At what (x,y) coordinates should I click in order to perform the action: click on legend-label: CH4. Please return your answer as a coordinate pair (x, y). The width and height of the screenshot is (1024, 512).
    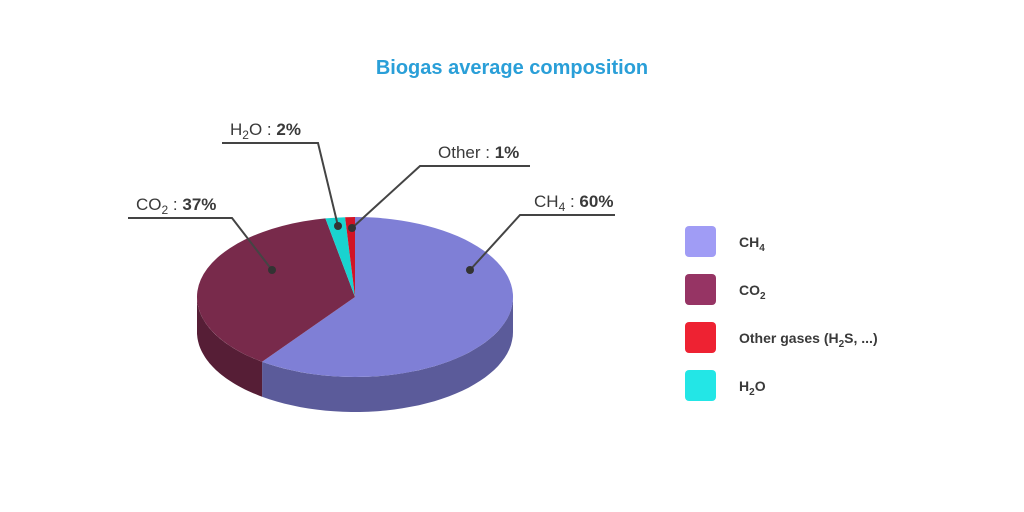
    Looking at the image, I should click on (752, 244).